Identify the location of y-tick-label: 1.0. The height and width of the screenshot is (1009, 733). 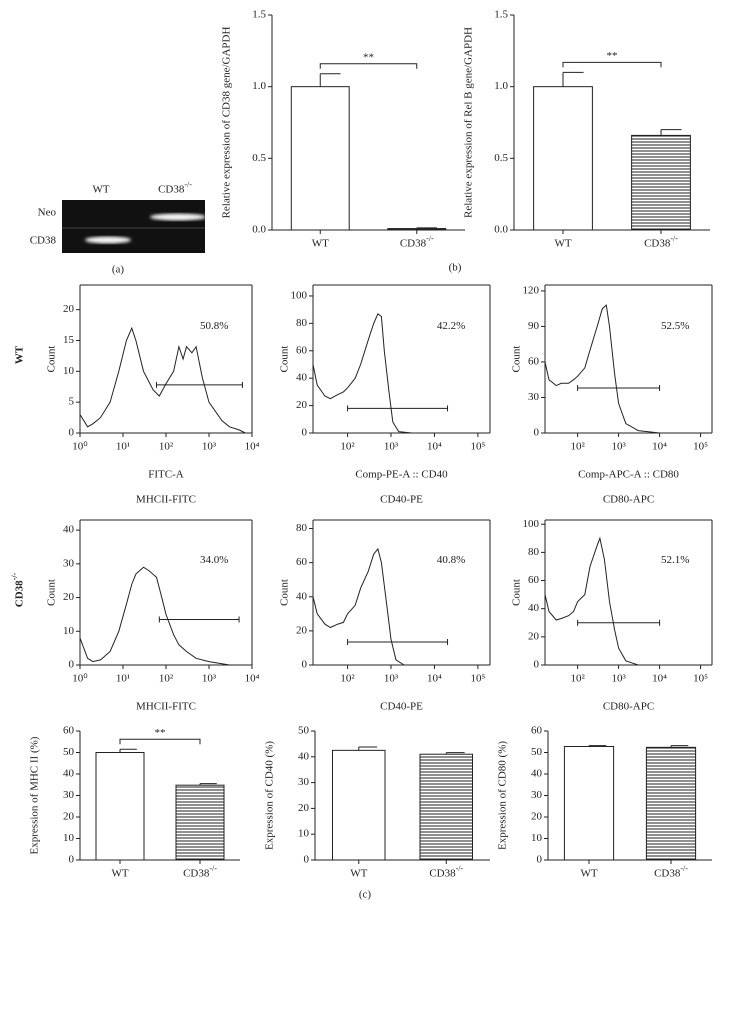
(259, 86).